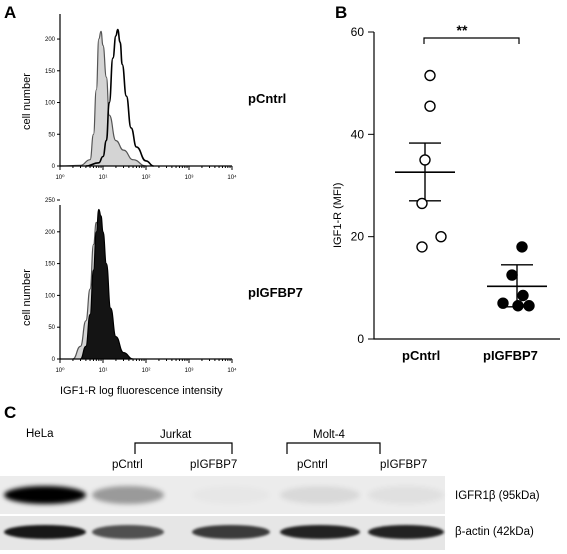 This screenshot has height=554, width=567. Describe the element at coordinates (232, 370) in the screenshot. I see `histogram-pigfbp7-xtick-label: 10⁴` at that location.